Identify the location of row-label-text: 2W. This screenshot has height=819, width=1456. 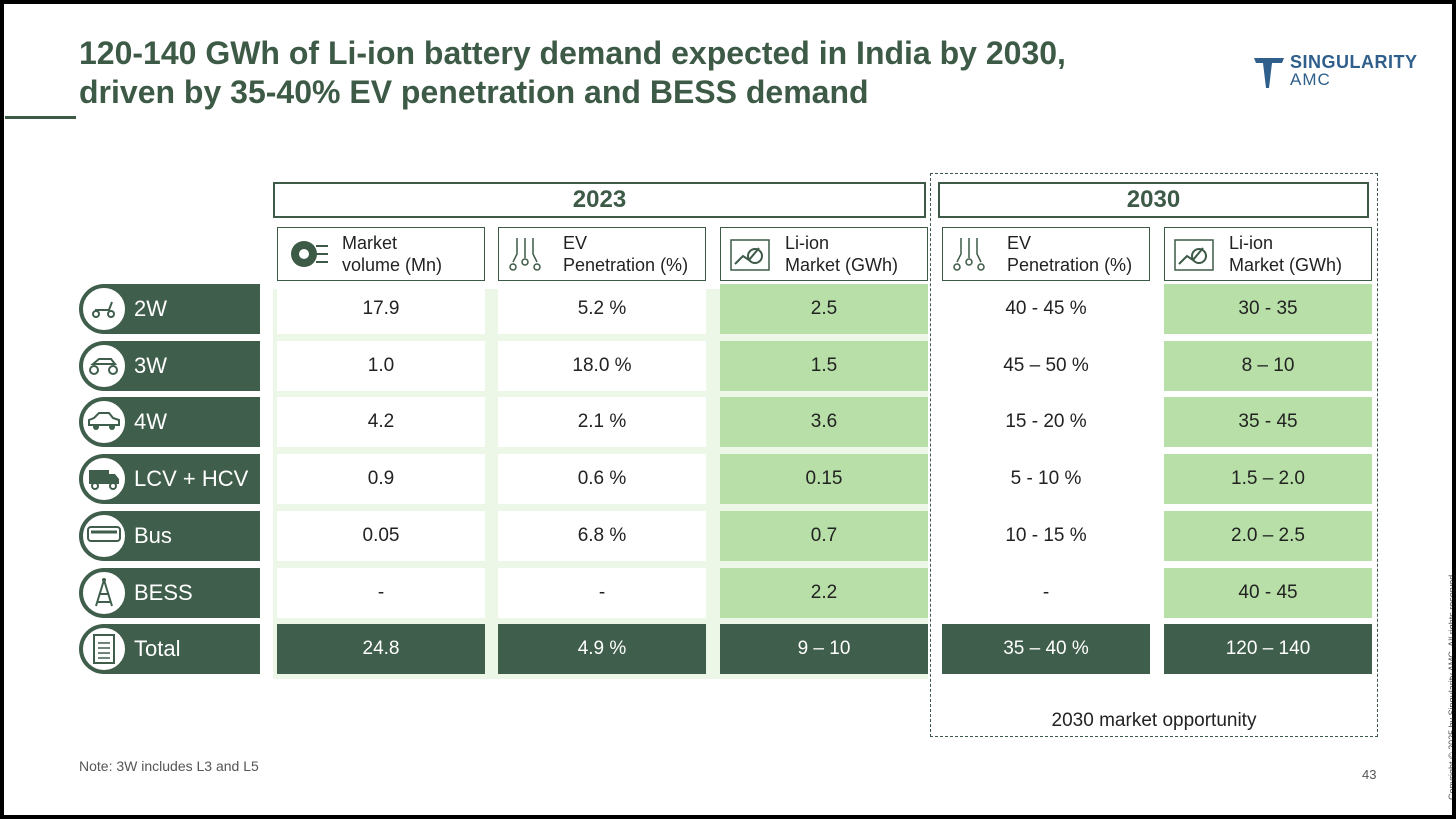
(150, 308).